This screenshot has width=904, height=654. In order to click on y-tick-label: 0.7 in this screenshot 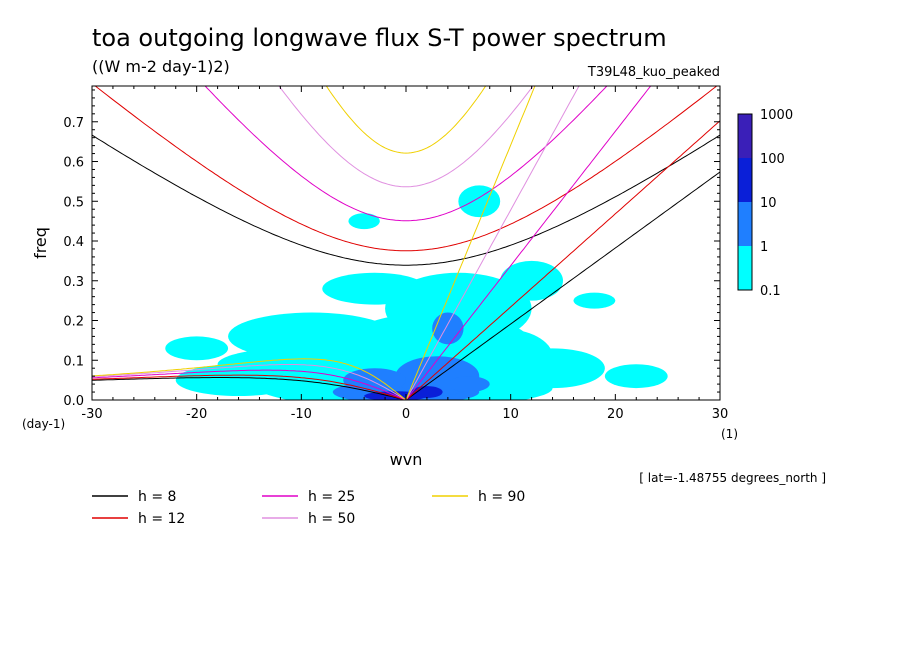, I will do `click(73, 123)`.